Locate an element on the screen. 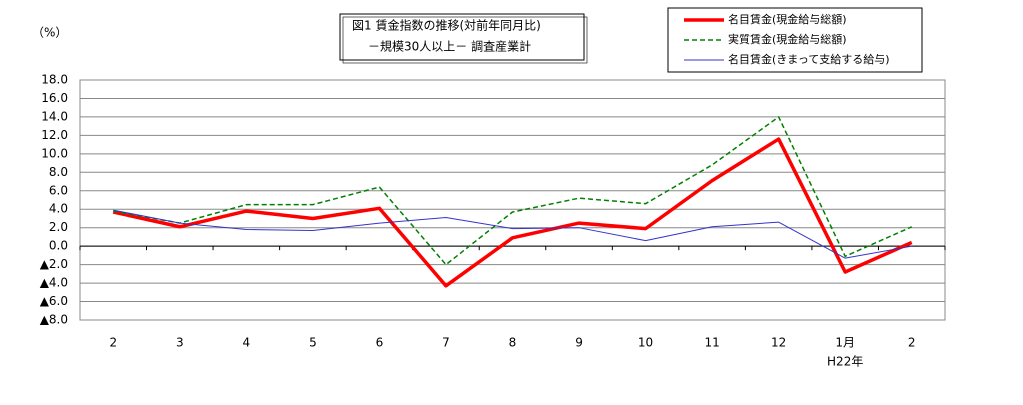 Image resolution: width=1023 pixels, height=405 pixels. y-tick-label: ▲2.0 is located at coordinates (54, 264).